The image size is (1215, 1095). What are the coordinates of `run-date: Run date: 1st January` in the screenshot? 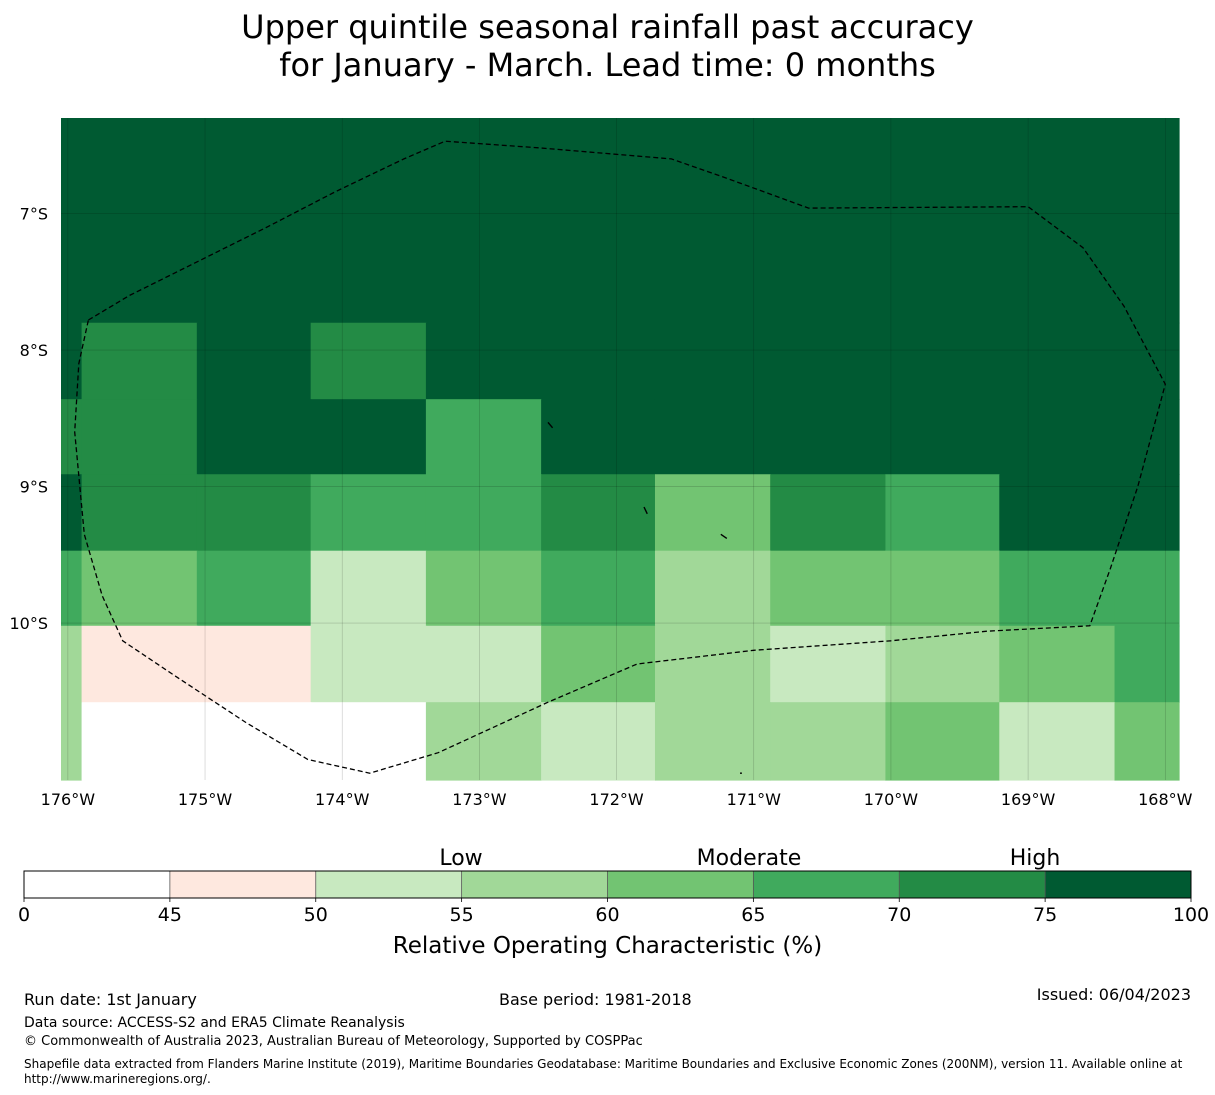 It's located at (110, 999).